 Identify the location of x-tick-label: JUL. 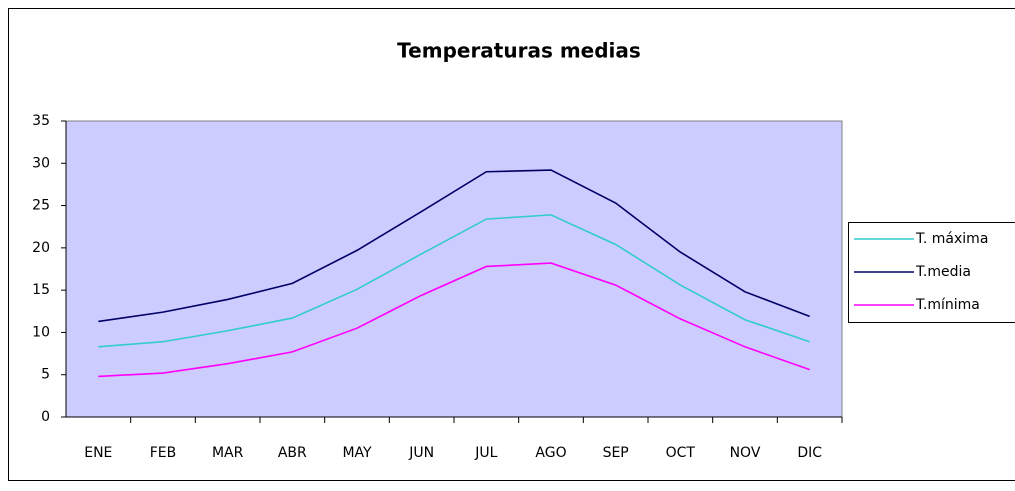
(485, 453).